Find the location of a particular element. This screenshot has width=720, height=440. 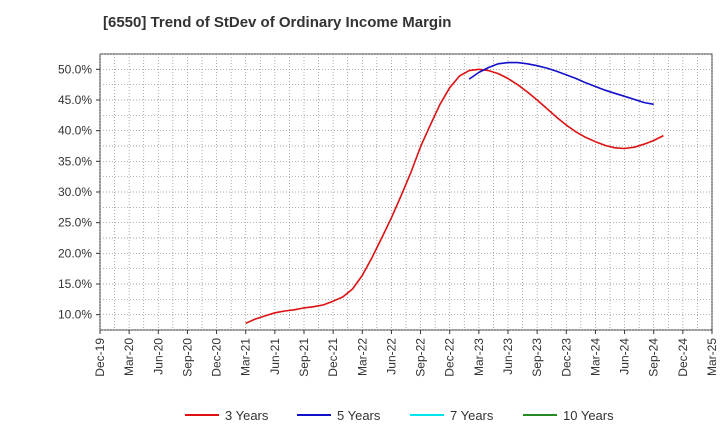

y-tick-label: 35.0% is located at coordinates (75, 161).